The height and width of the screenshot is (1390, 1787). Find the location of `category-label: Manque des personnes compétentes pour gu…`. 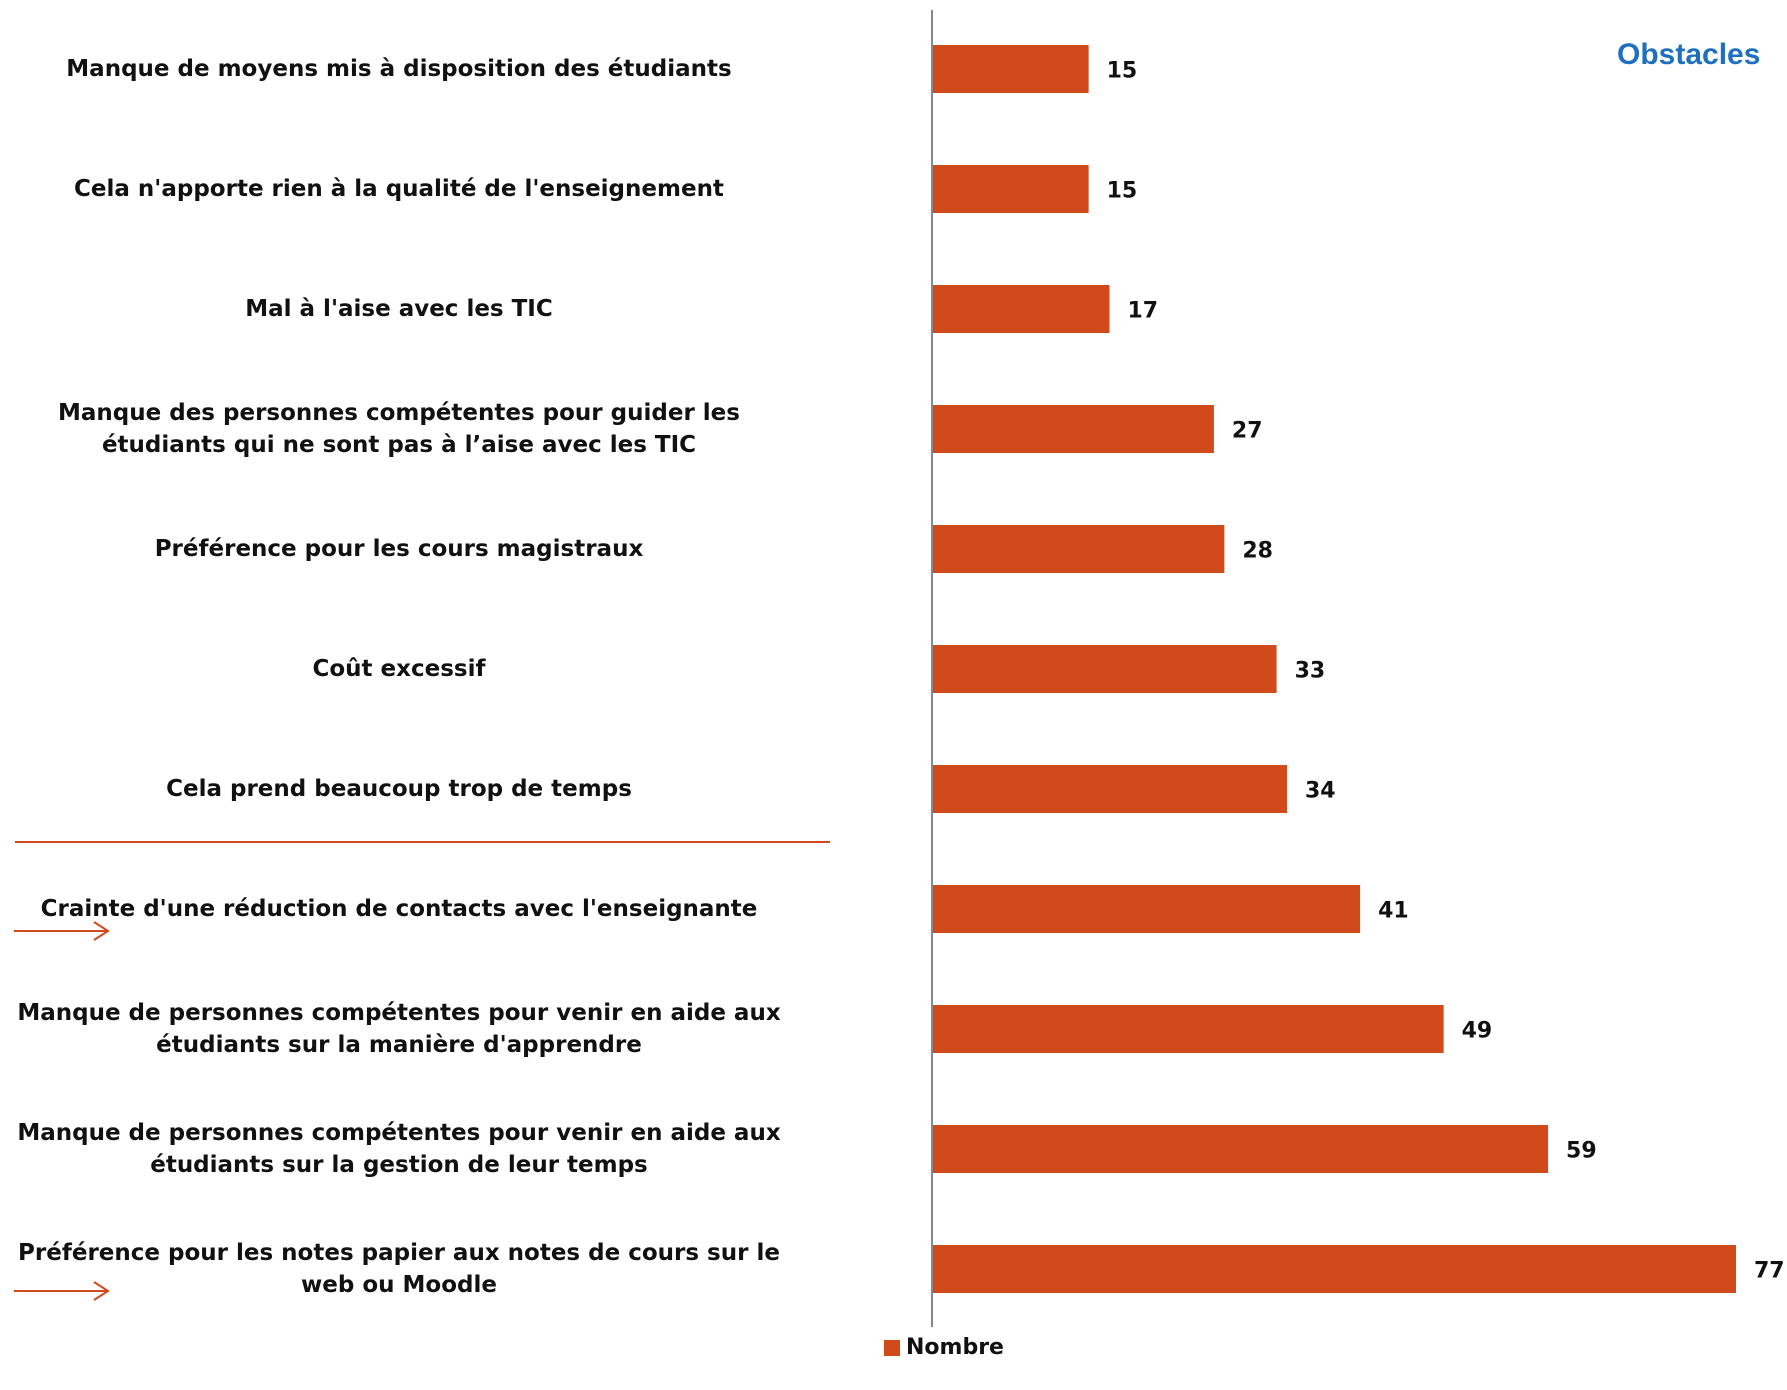

category-label: Manque des personnes compétentes pour gu… is located at coordinates (399, 429).